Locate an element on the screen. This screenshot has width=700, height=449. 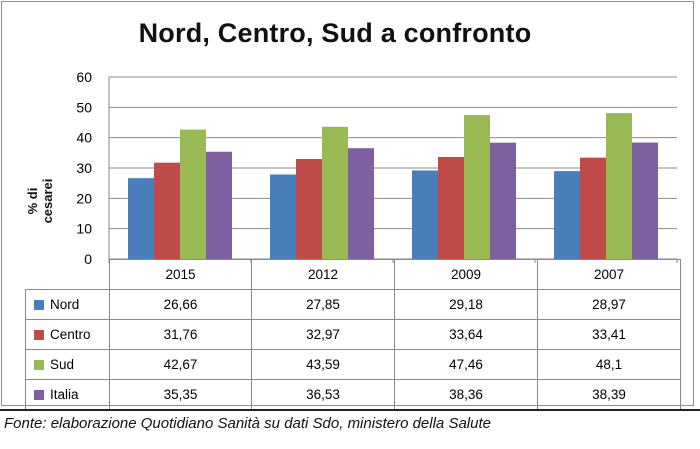
data-label: 27,85 is located at coordinates (323, 304).